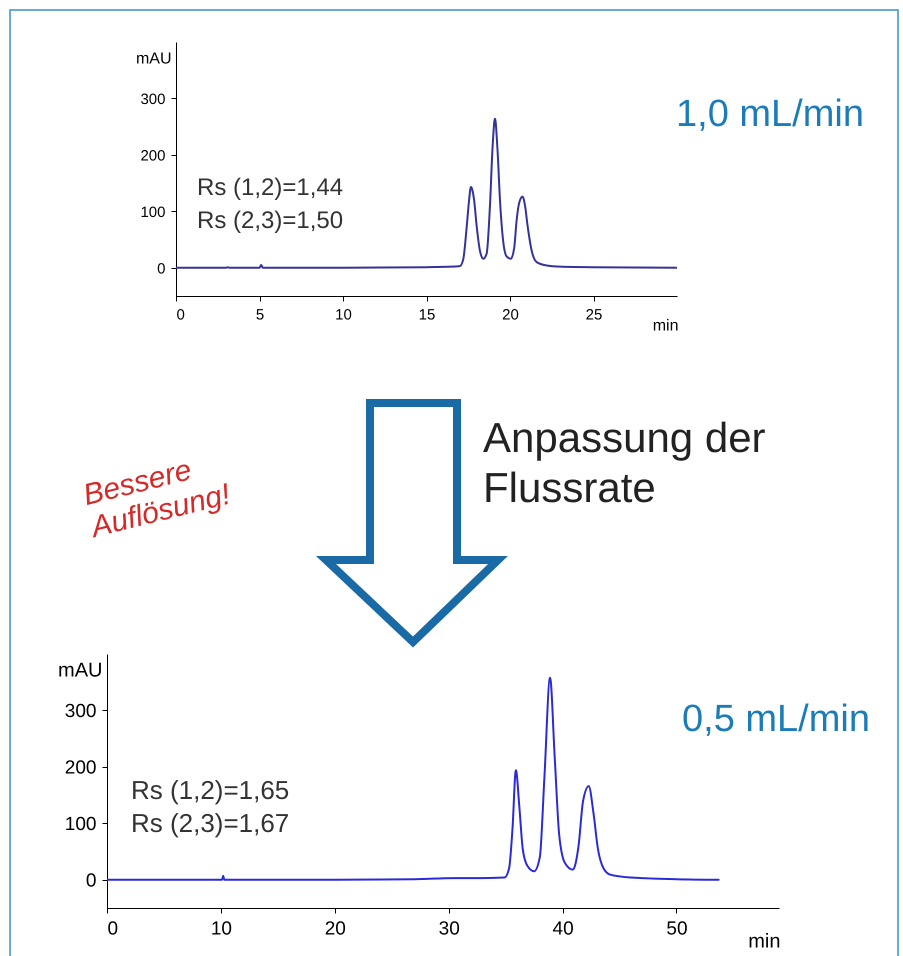 Image resolution: width=903 pixels, height=956 pixels. What do you see at coordinates (776, 719) in the screenshot?
I see `annotation: 0,5 mL/min` at bounding box center [776, 719].